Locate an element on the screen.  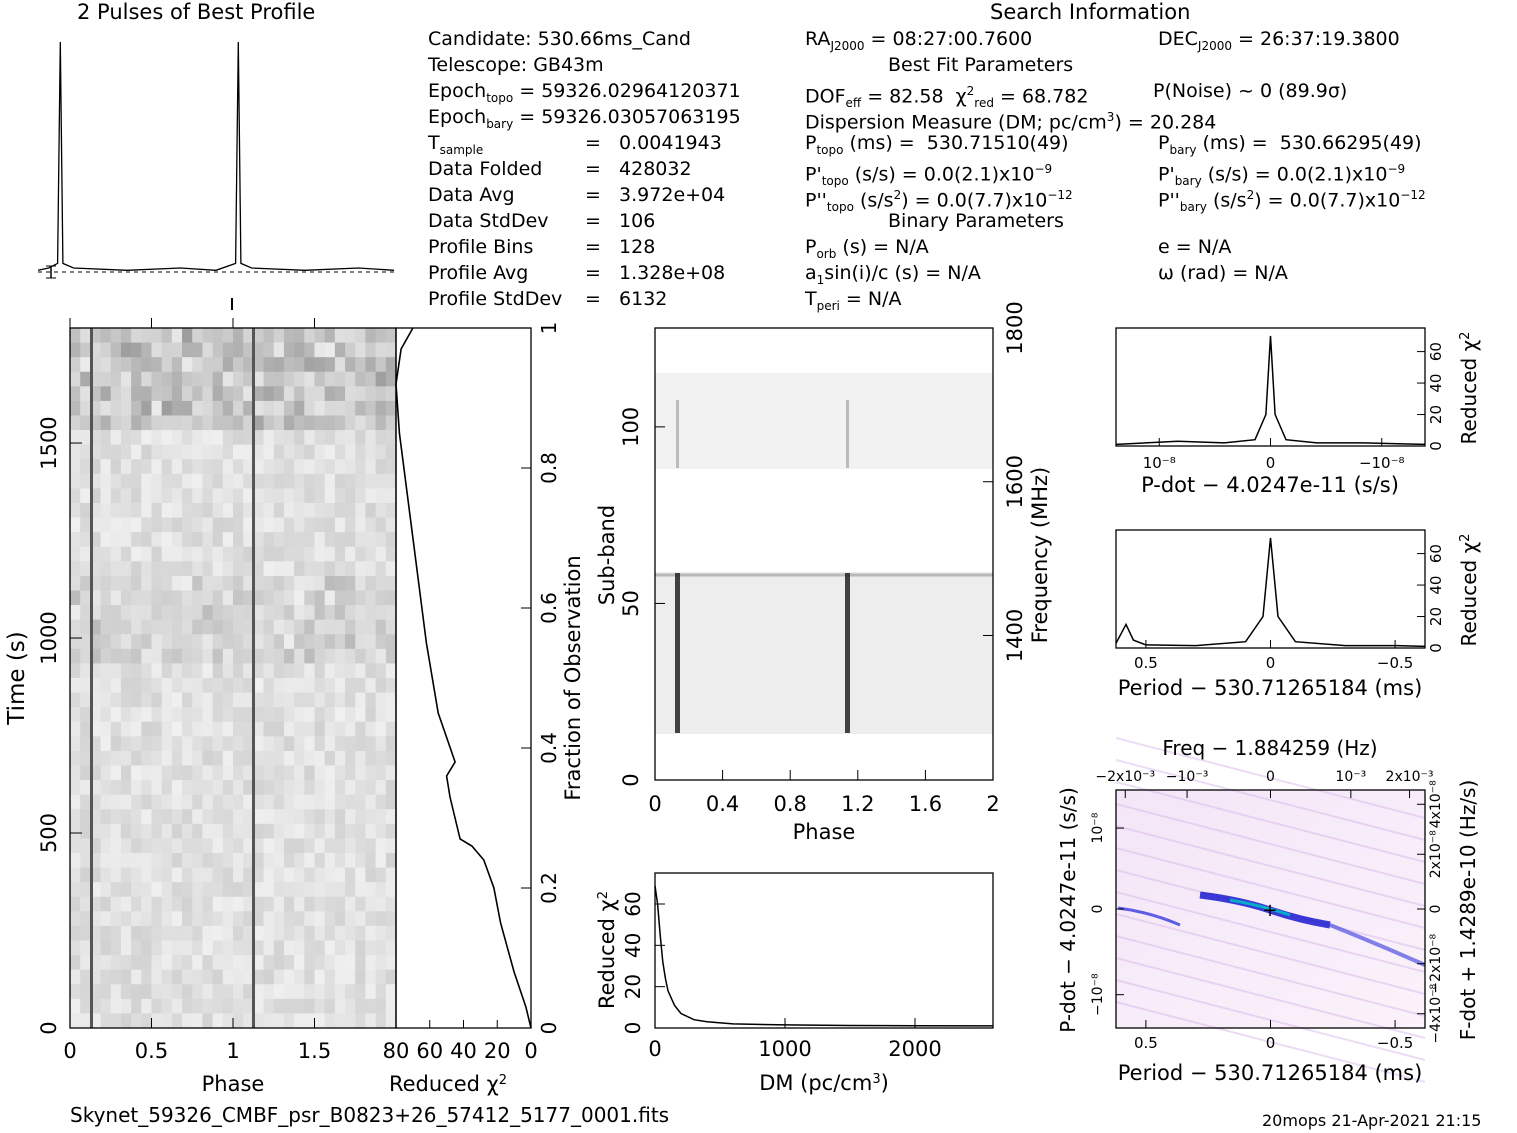
y-tick-label: 20 is located at coordinates (1436, 616).